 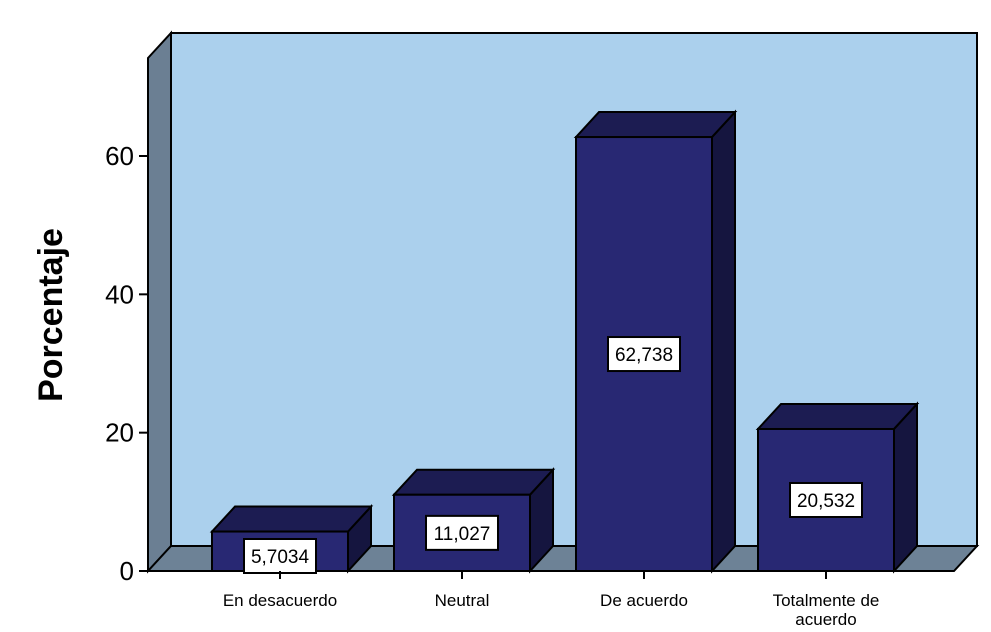 I want to click on data-label: 20,532, so click(x=826, y=501).